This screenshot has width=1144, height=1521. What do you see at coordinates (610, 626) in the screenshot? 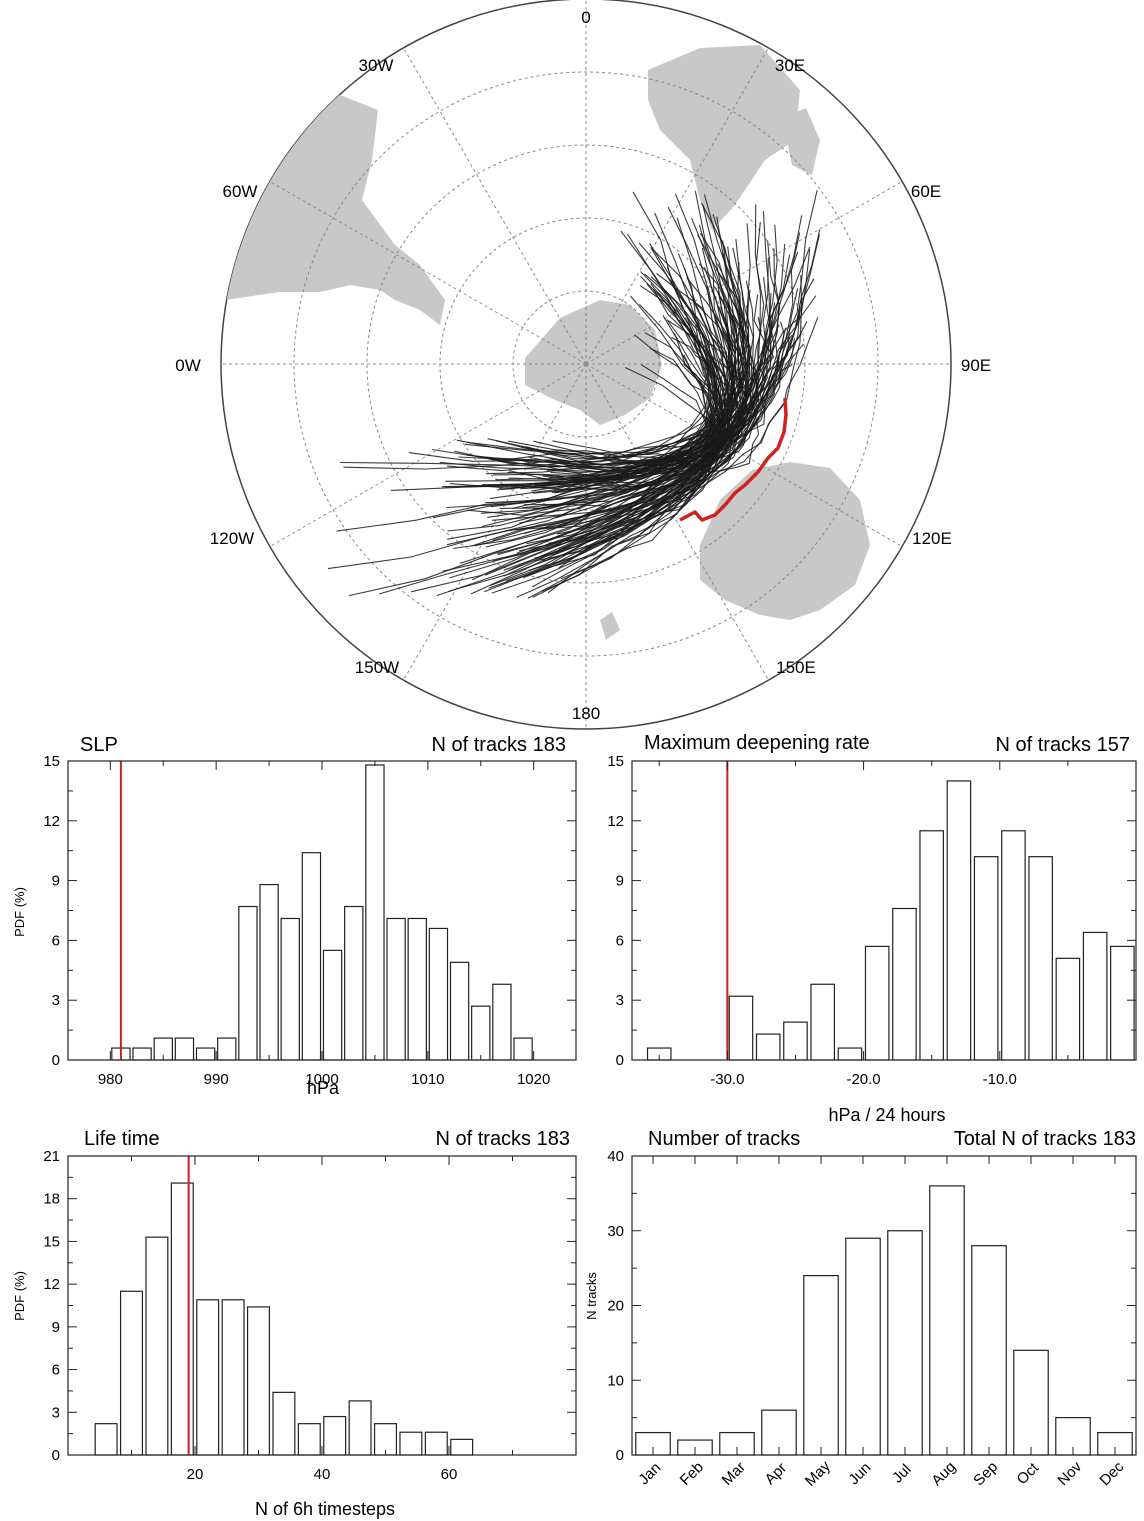
I see `land-new-zealand` at bounding box center [610, 626].